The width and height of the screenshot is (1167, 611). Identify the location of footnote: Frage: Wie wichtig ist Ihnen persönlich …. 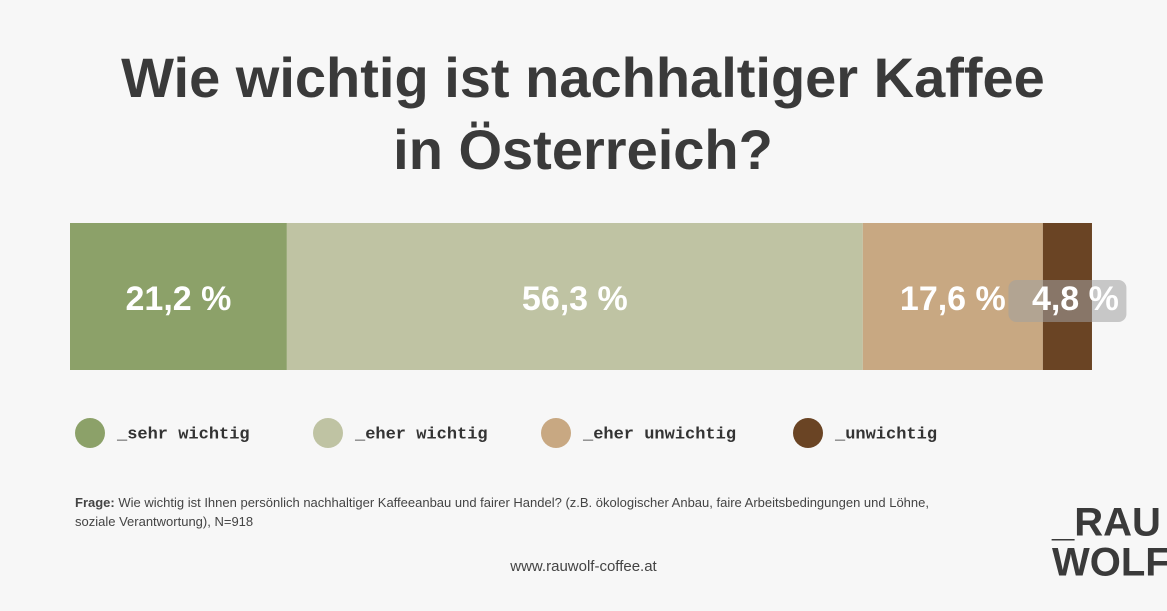
(515, 512).